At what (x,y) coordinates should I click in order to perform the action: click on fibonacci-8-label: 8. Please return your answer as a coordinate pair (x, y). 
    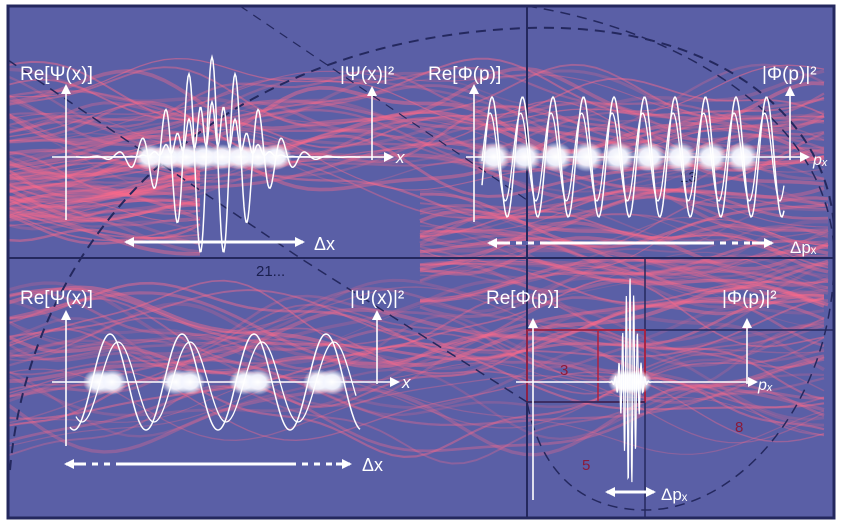
    Looking at the image, I should click on (739, 427).